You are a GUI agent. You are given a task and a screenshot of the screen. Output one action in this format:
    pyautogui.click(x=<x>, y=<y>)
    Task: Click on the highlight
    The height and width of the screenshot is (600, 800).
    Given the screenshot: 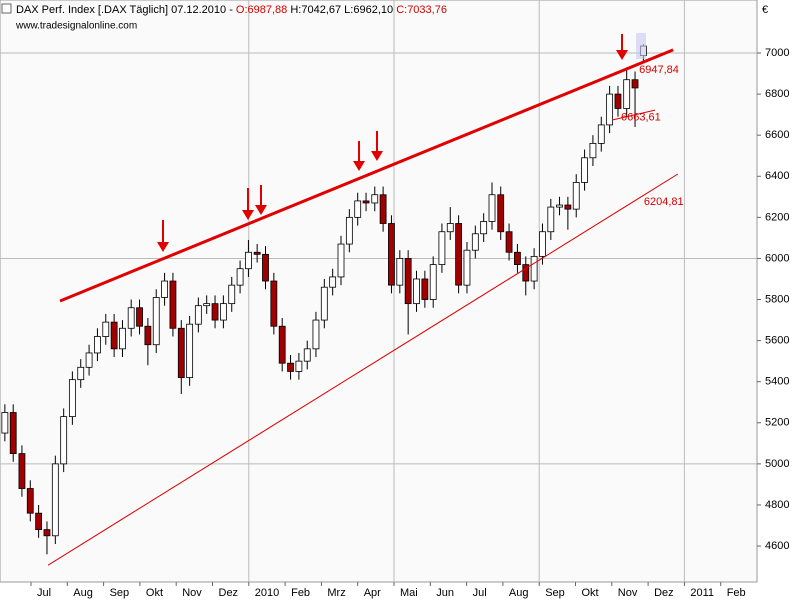 What is the action you would take?
    pyautogui.click(x=641, y=46)
    